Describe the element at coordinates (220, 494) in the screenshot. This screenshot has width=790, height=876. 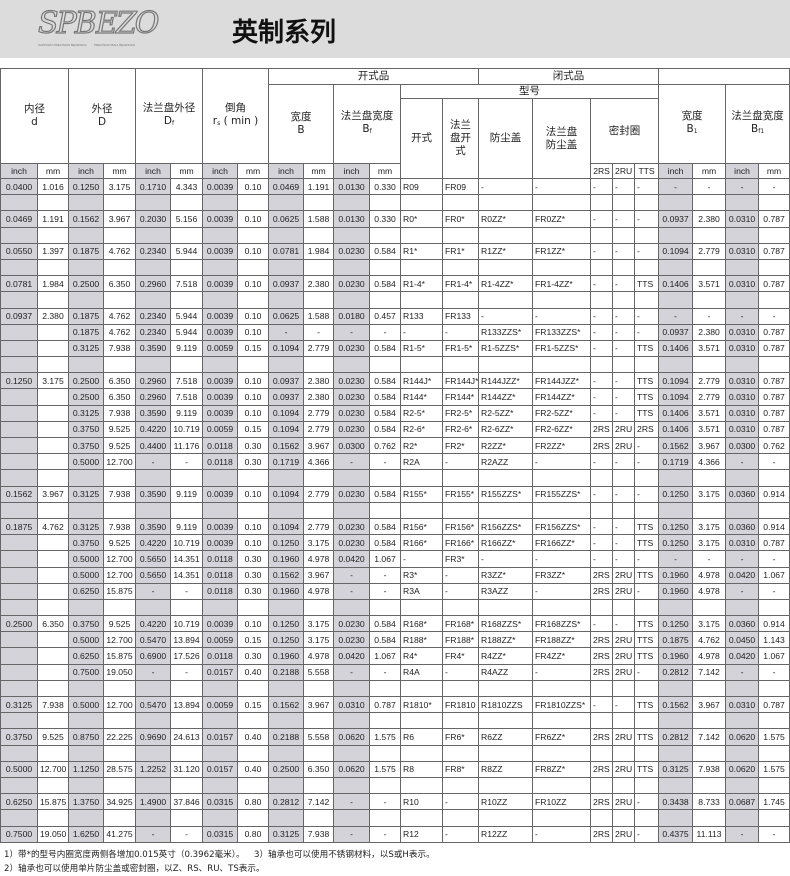
I see `table-cell: 0.0039` at that location.